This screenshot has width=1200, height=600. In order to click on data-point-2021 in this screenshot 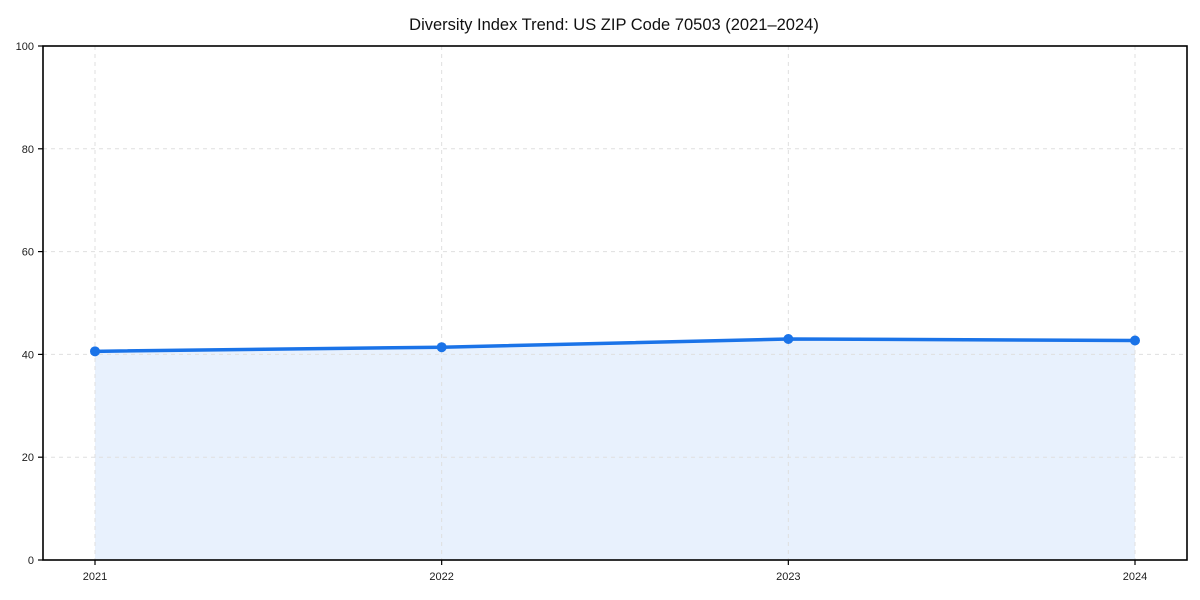, I will do `click(95, 351)`.